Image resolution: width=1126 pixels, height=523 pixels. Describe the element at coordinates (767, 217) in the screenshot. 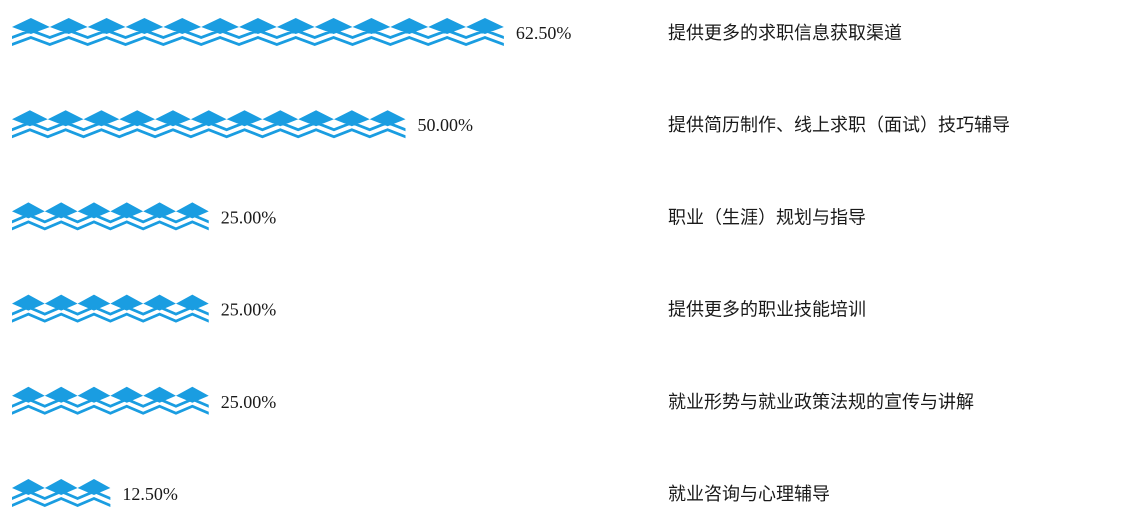

I see `category-label-2: 职业（生涯）规划与指导` at that location.